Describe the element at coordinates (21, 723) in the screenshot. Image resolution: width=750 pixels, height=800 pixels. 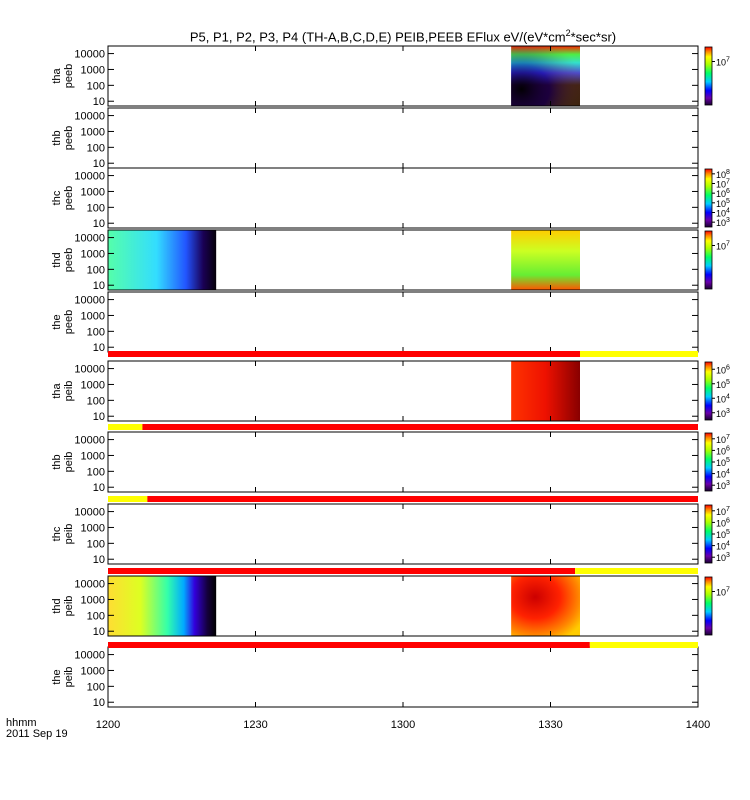
I see `time-format-label: hhmm` at that location.